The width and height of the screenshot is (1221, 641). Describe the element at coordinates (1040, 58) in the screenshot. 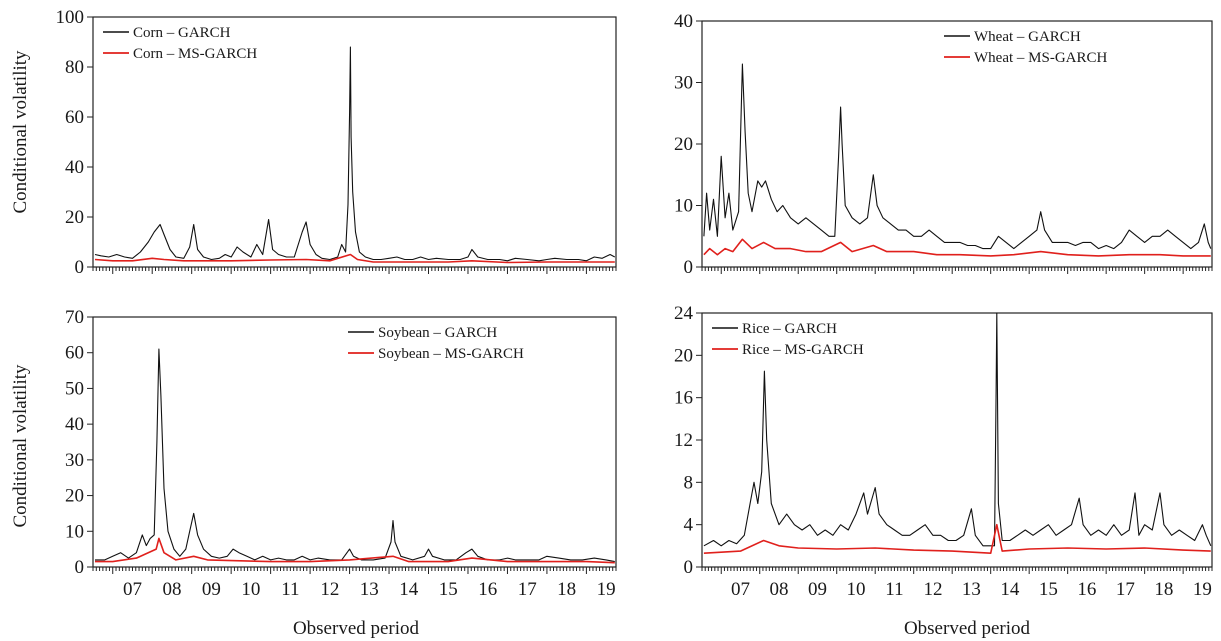

I see `legend-label: Wheat – MS-GARCH` at that location.